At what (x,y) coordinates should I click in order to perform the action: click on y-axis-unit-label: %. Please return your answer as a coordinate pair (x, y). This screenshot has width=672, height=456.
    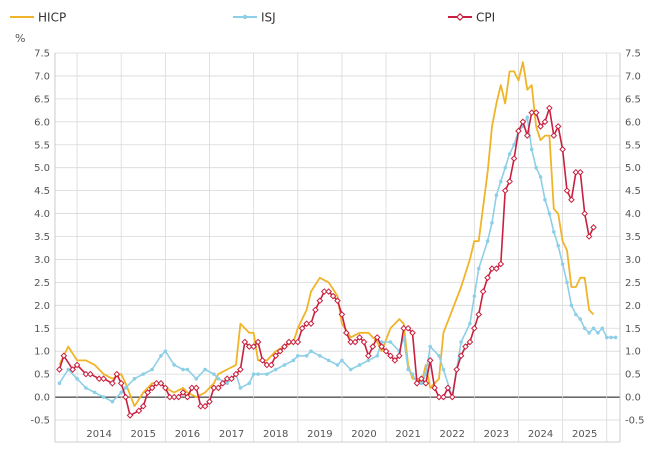
    Looking at the image, I should click on (20, 38).